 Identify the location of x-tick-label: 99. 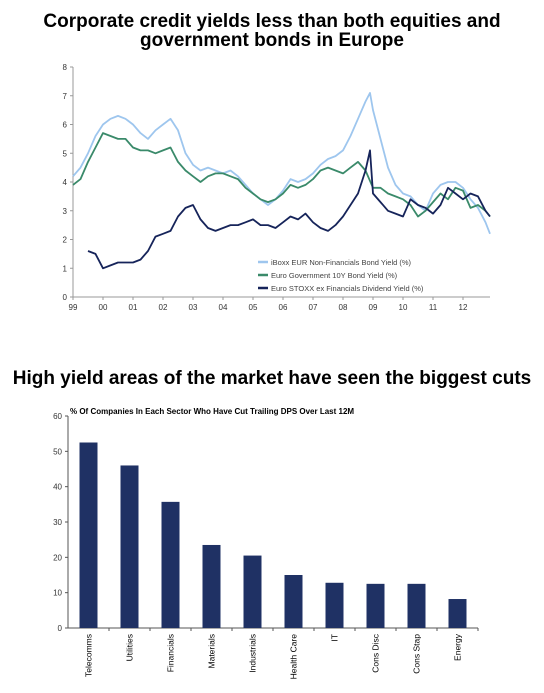
(73, 307).